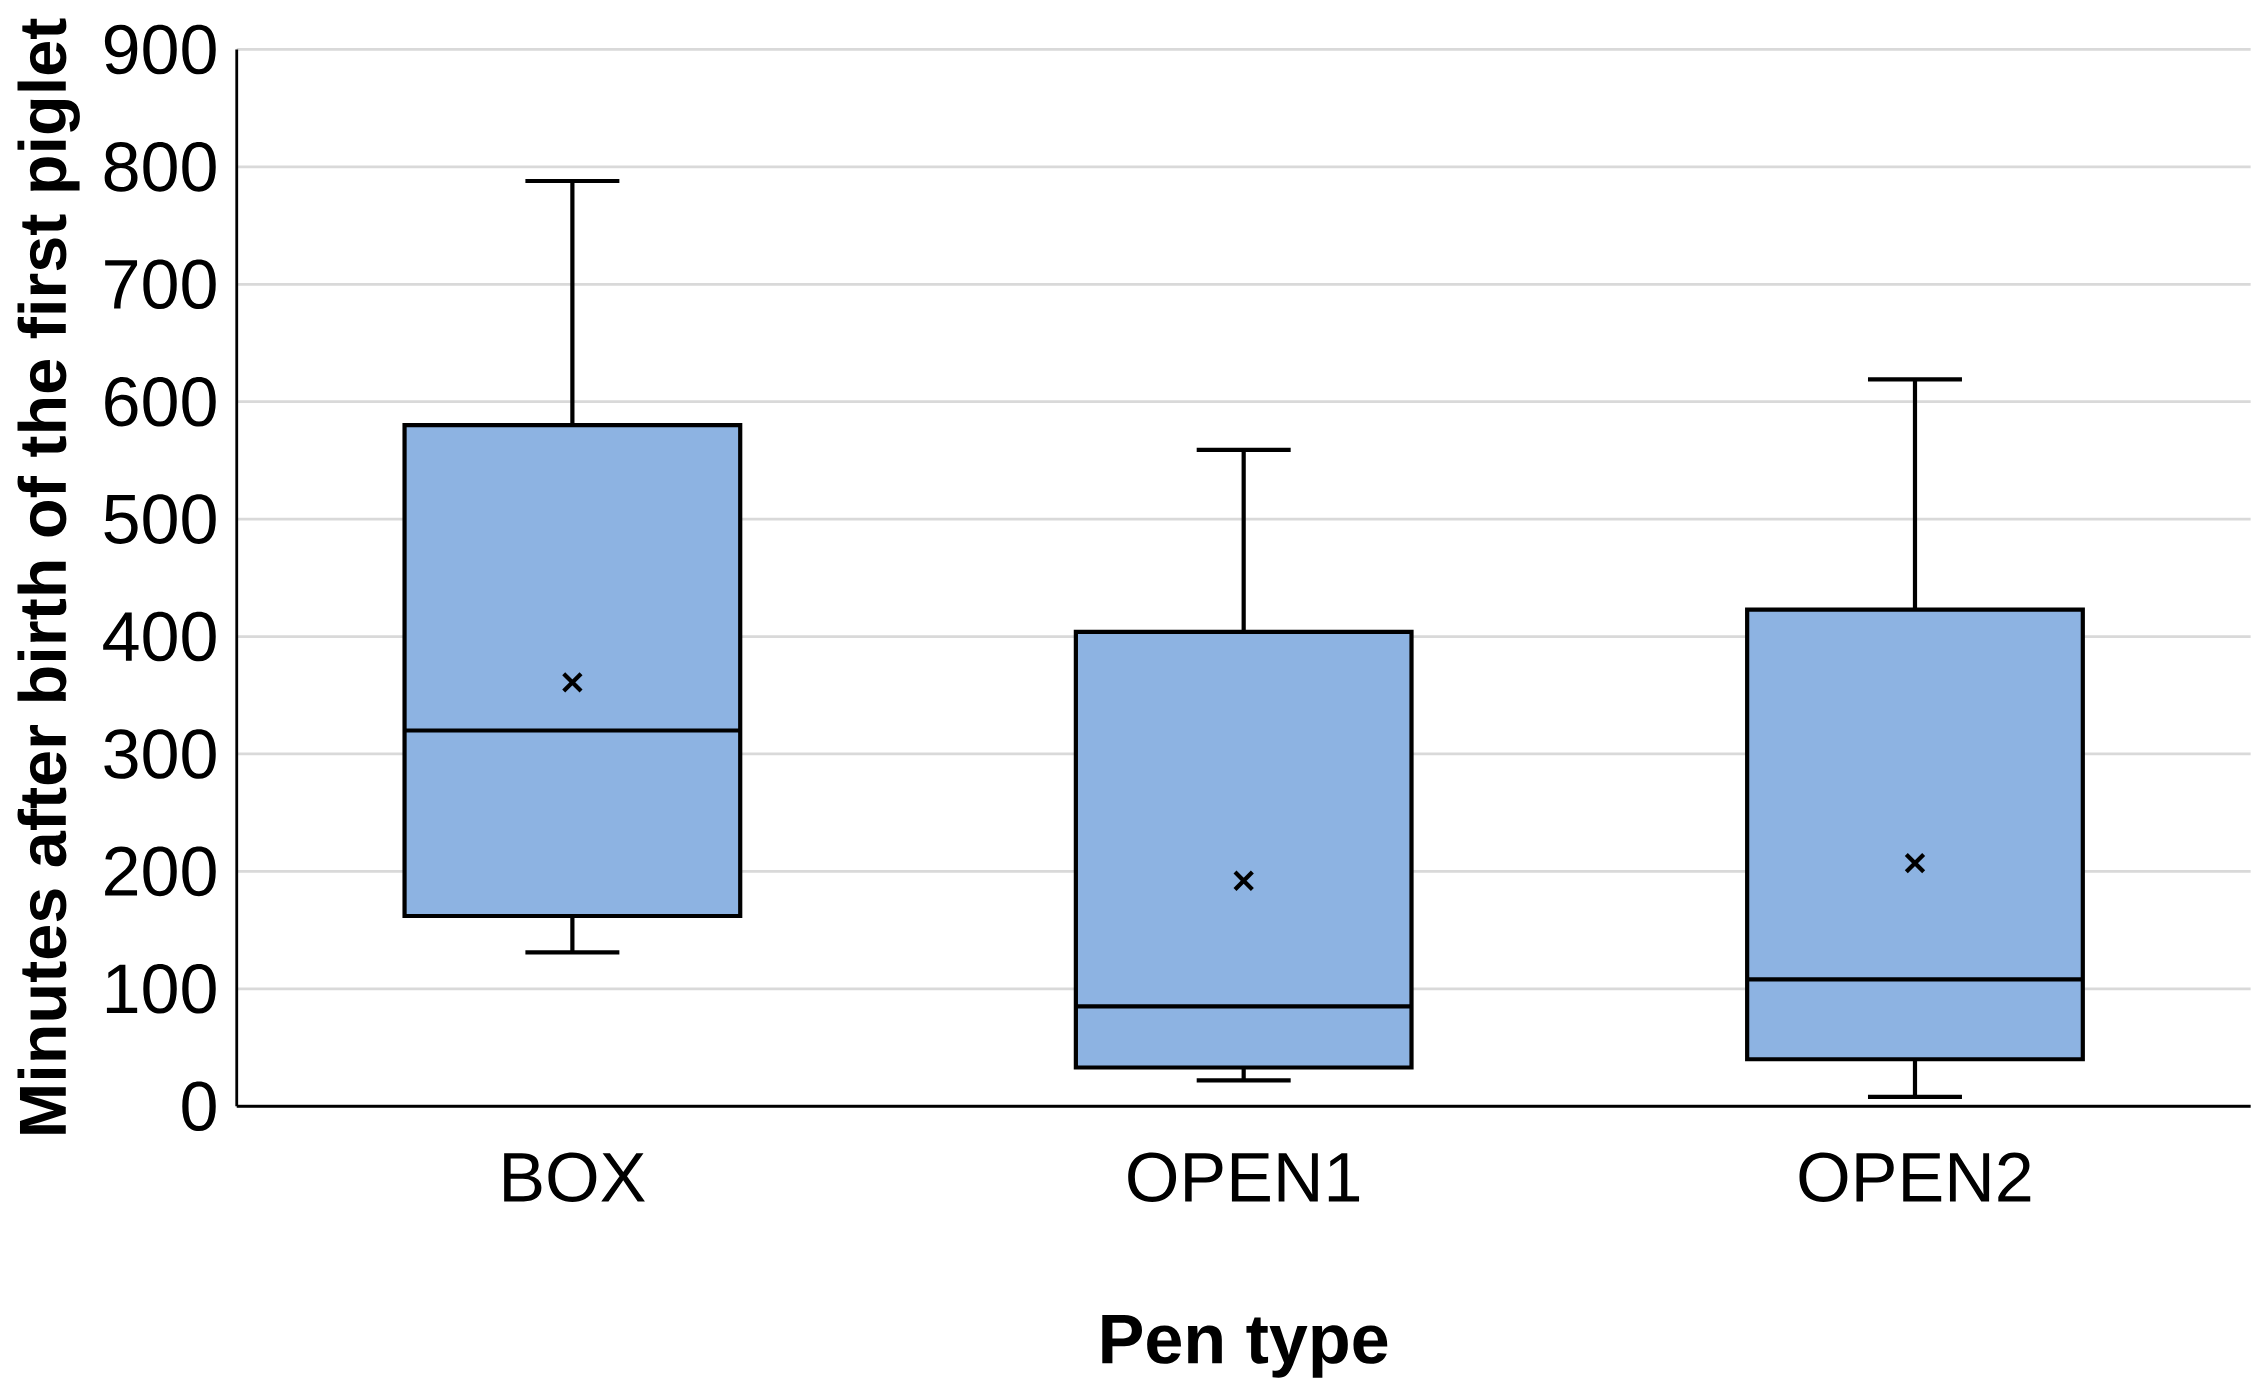  Describe the element at coordinates (1244, 1177) in the screenshot. I see `x-tick-label: OPEN1` at that location.